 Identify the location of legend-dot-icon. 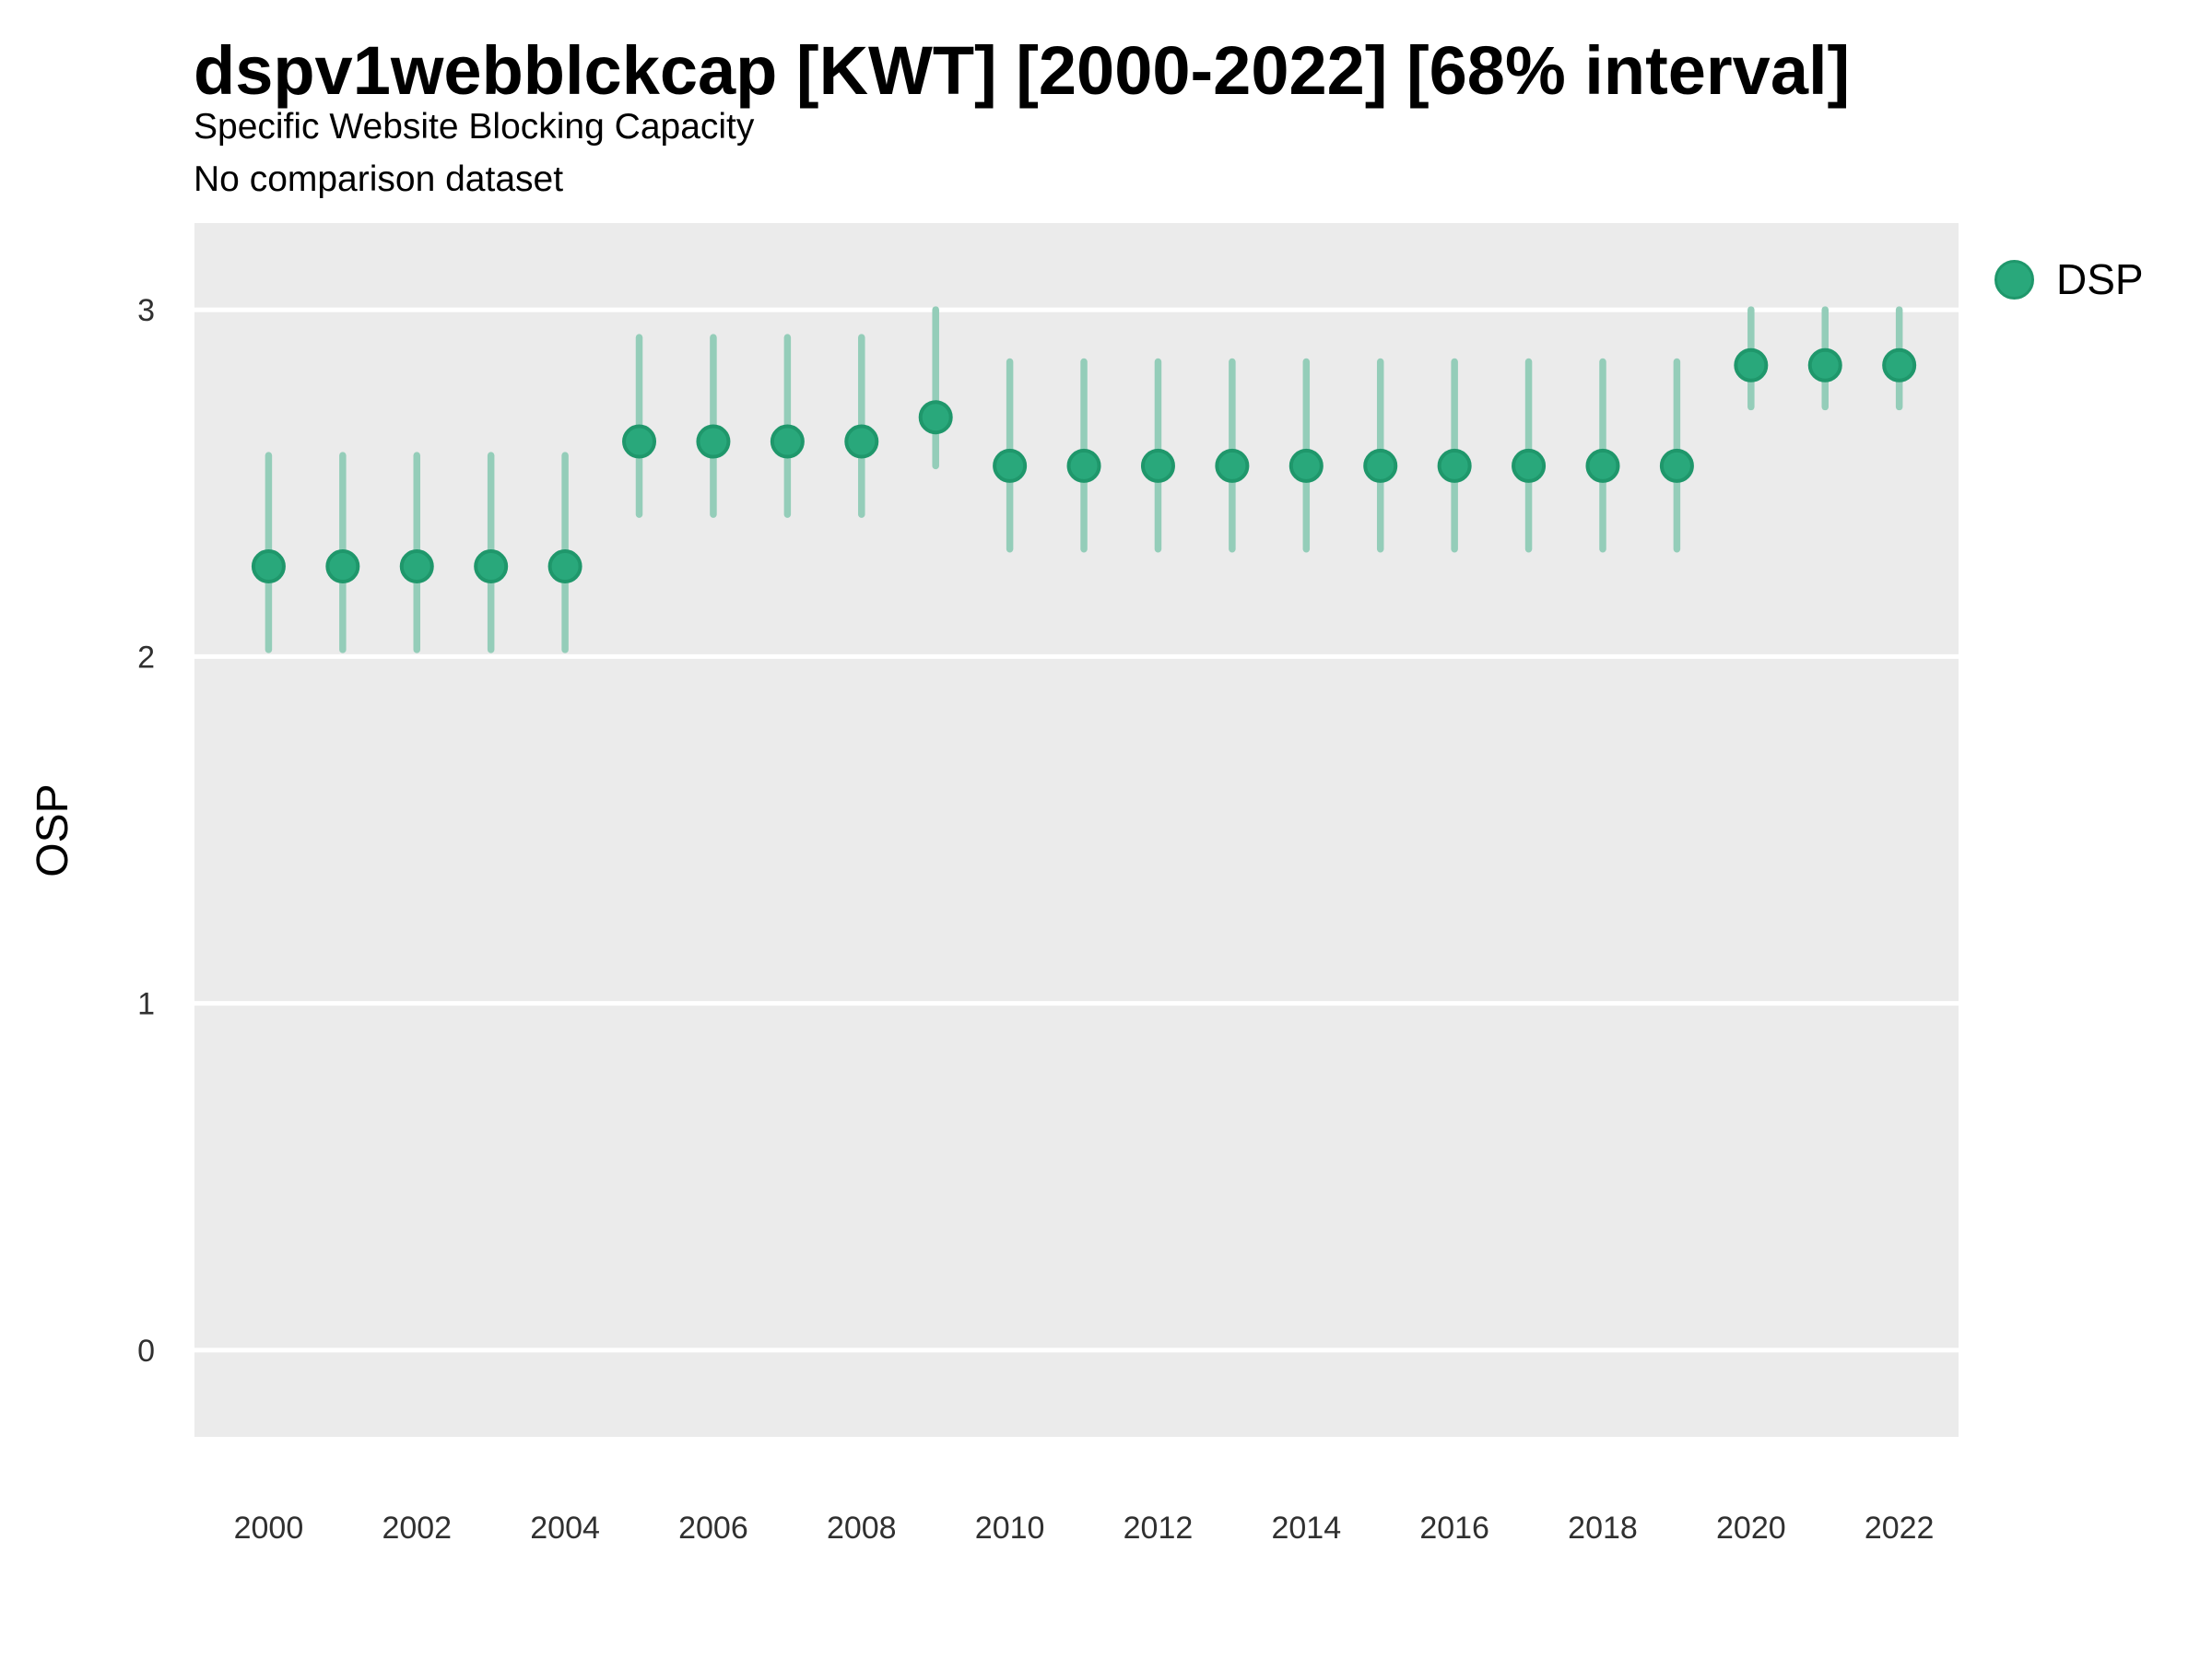
(2014, 279).